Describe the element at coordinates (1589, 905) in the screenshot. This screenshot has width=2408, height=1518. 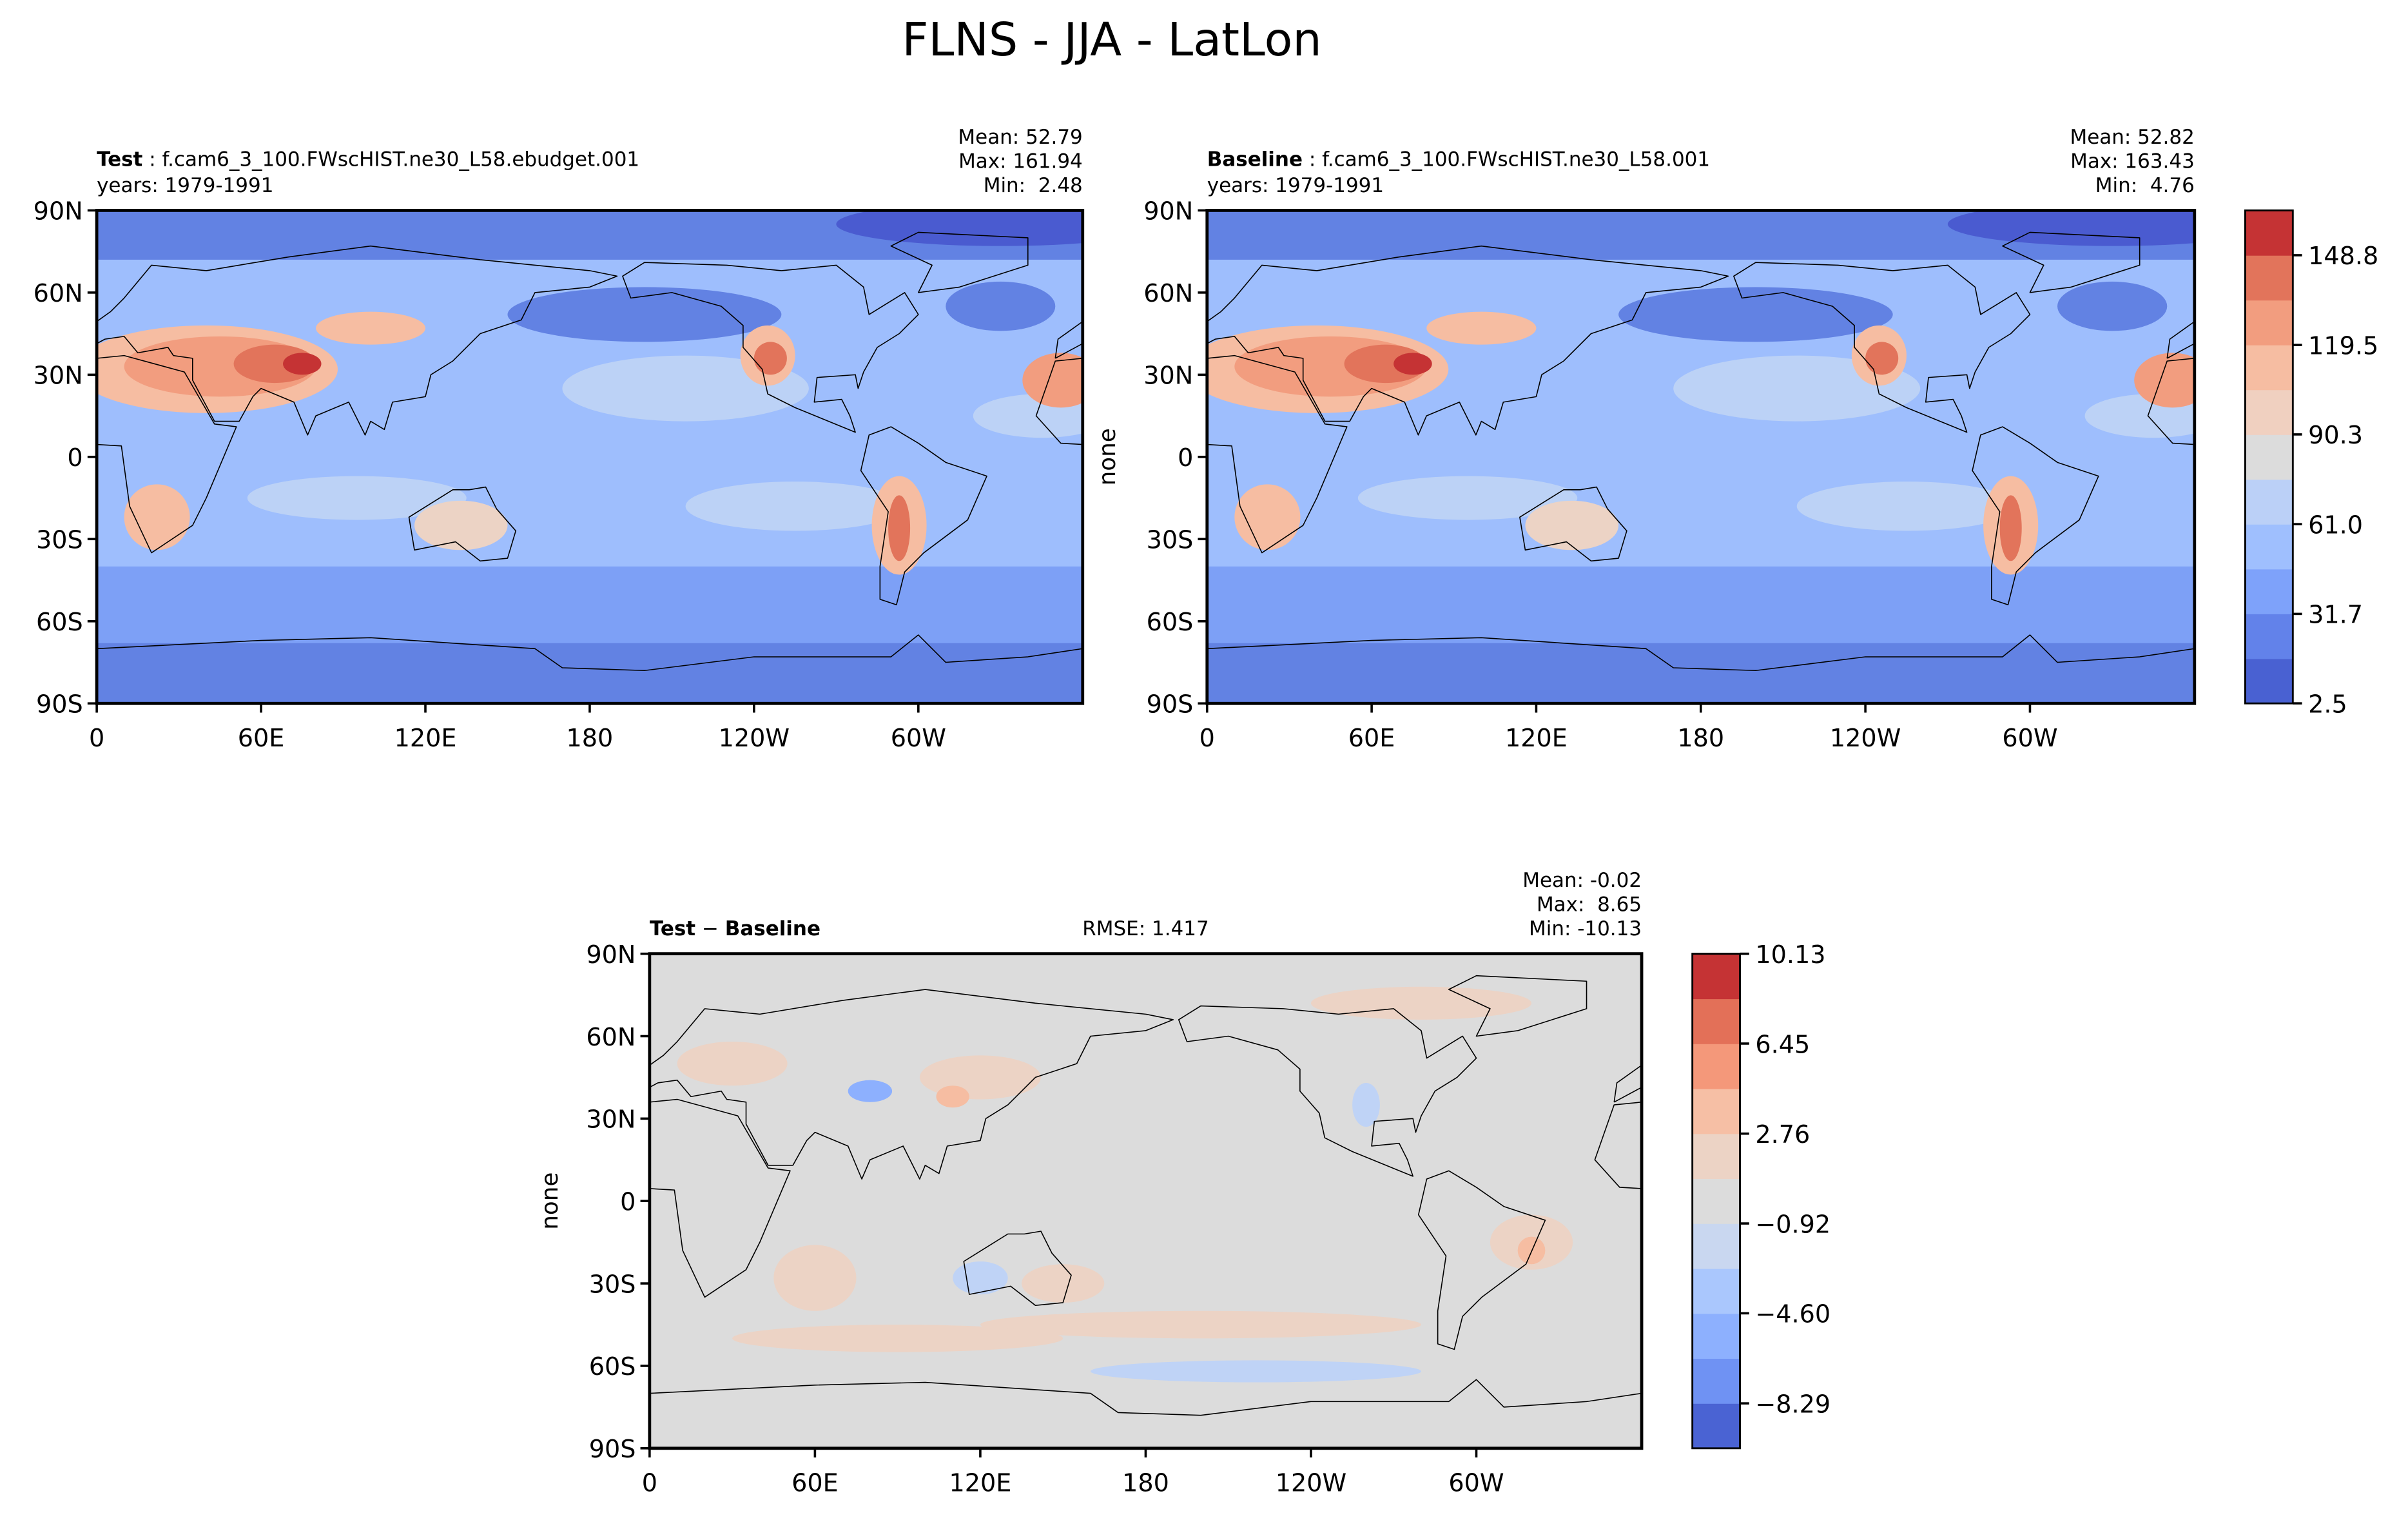
I see `stat-label: Max: 8.65` at that location.